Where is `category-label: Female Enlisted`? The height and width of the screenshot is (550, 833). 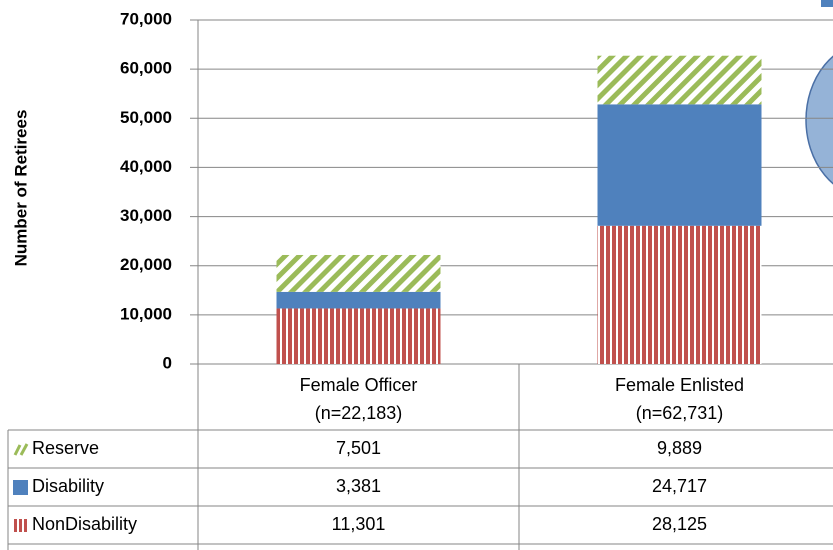 category-label: Female Enlisted is located at coordinates (679, 385).